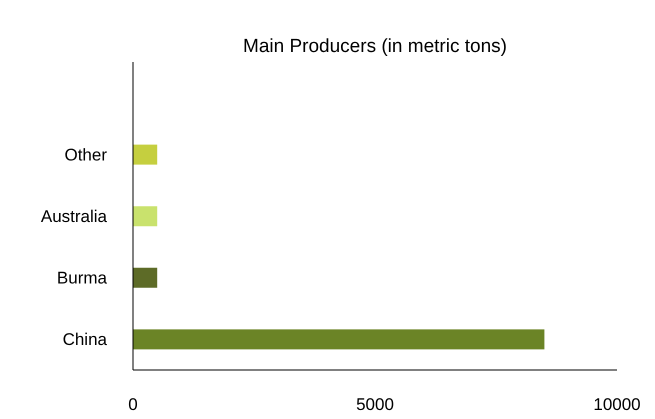 This screenshot has width=655, height=419. What do you see at coordinates (82, 278) in the screenshot?
I see `y-tick-label: Burma` at bounding box center [82, 278].